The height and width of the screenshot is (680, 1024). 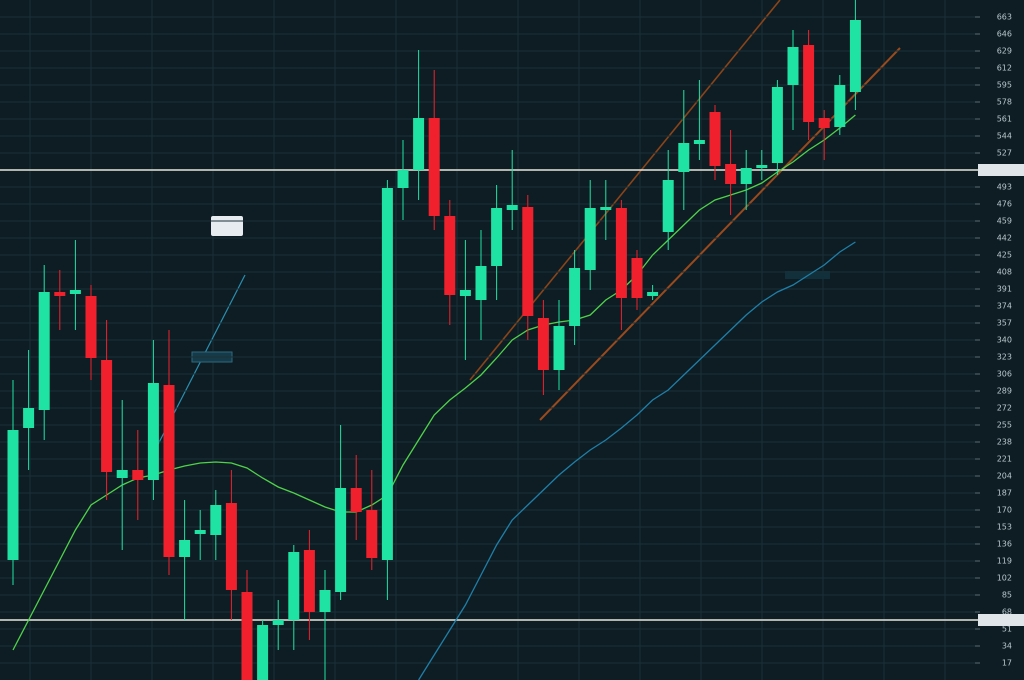 I want to click on y-tick-label: 153, so click(x=1004, y=527).